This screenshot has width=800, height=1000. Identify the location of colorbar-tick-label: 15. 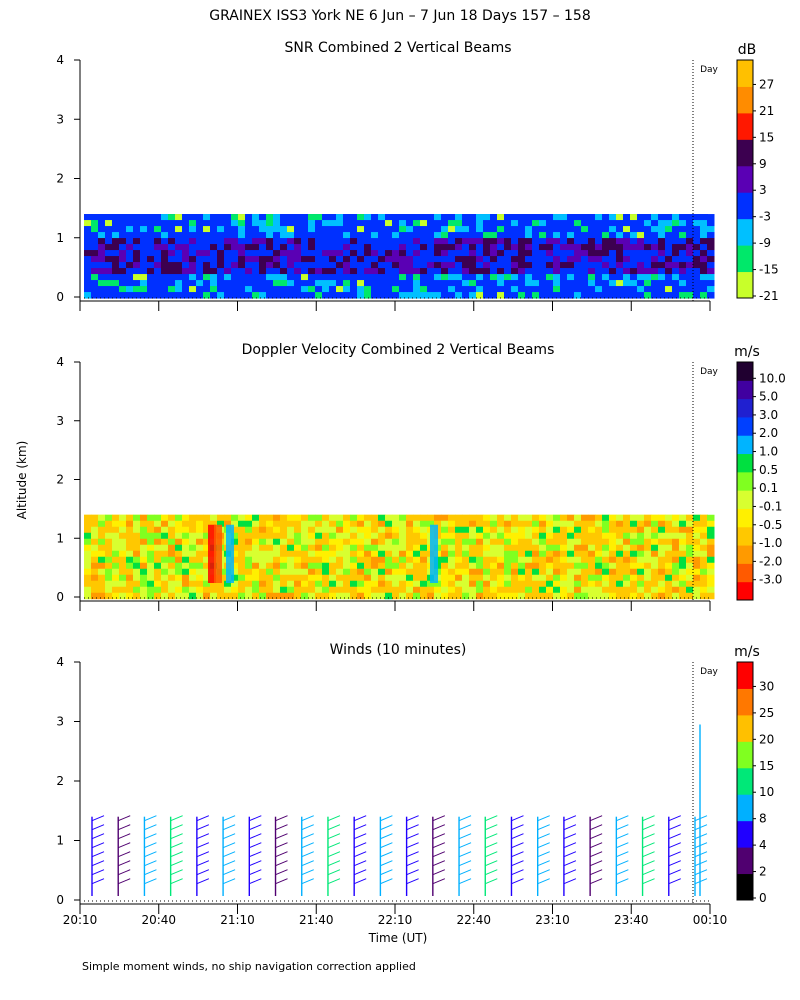
(766, 137).